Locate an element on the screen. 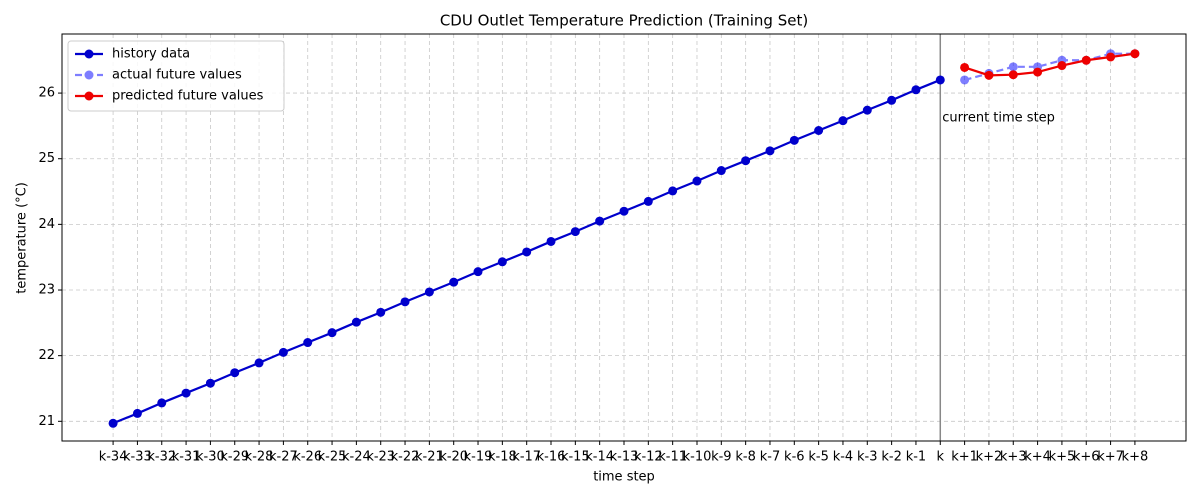  legend-label: actual future values is located at coordinates (177, 75).